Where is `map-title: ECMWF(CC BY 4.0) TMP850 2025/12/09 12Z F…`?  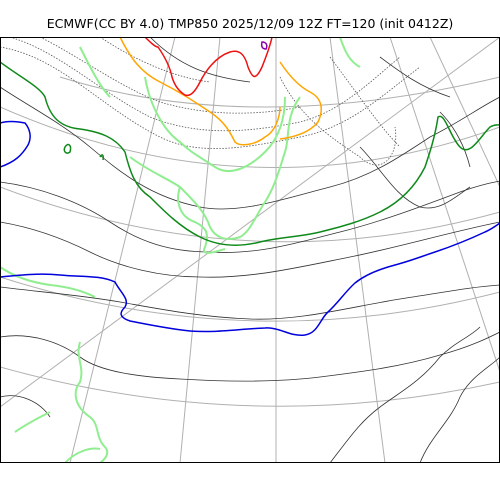 map-title: ECMWF(CC BY 4.0) TMP850 2025/12/09 12Z F… is located at coordinates (250, 23).